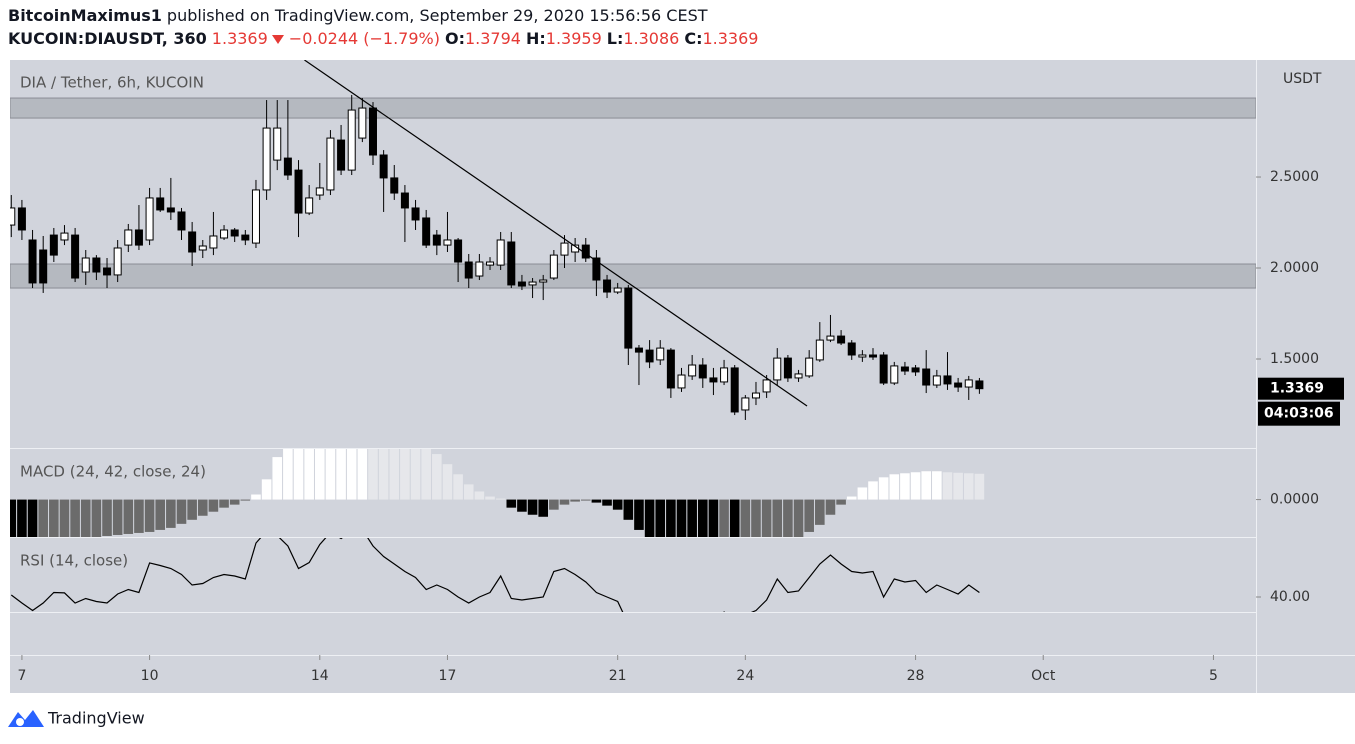  Describe the element at coordinates (448, 676) in the screenshot. I see `x-tick-label: 17` at that location.